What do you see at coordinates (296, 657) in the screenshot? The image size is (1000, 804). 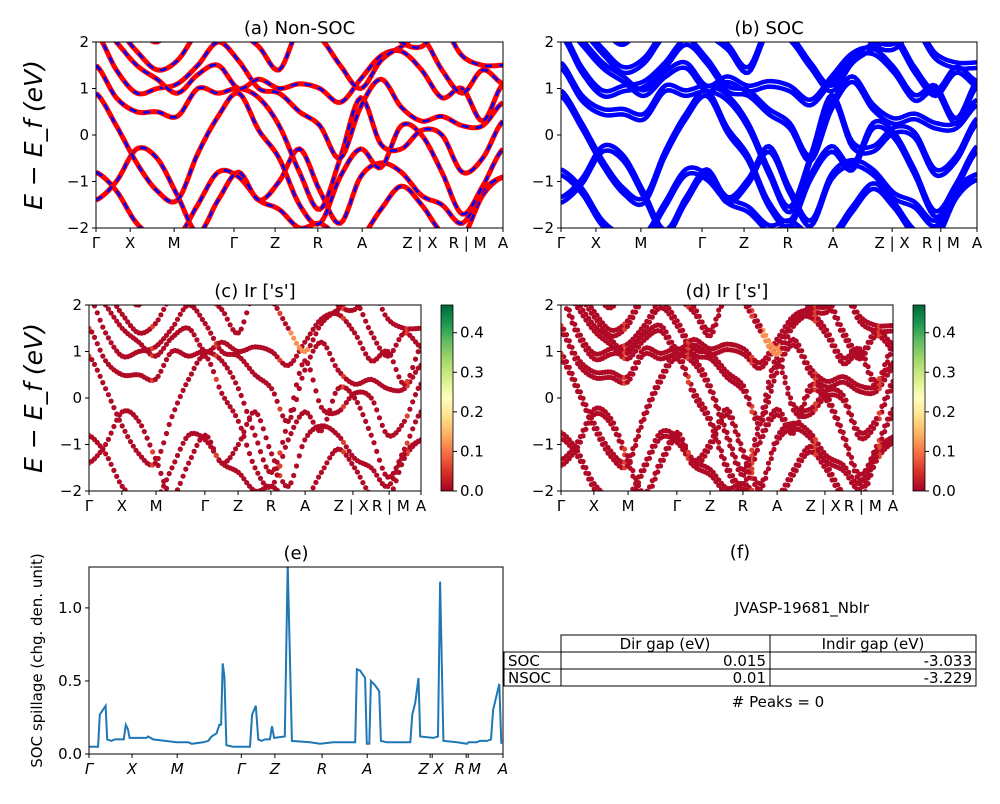 I see `plot-area` at bounding box center [296, 657].